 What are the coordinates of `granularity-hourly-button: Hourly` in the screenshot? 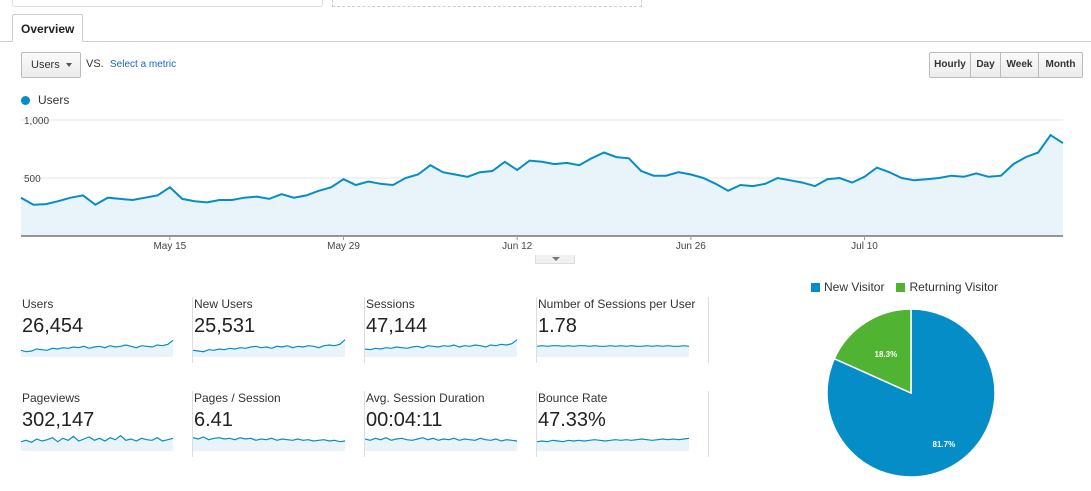 It's located at (950, 65).